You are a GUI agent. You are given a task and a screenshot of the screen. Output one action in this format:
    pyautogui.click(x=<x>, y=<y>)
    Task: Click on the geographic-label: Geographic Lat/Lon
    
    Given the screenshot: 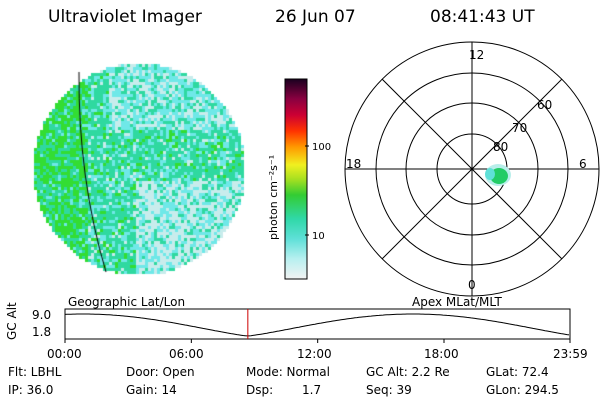 What is the action you would take?
    pyautogui.click(x=127, y=302)
    